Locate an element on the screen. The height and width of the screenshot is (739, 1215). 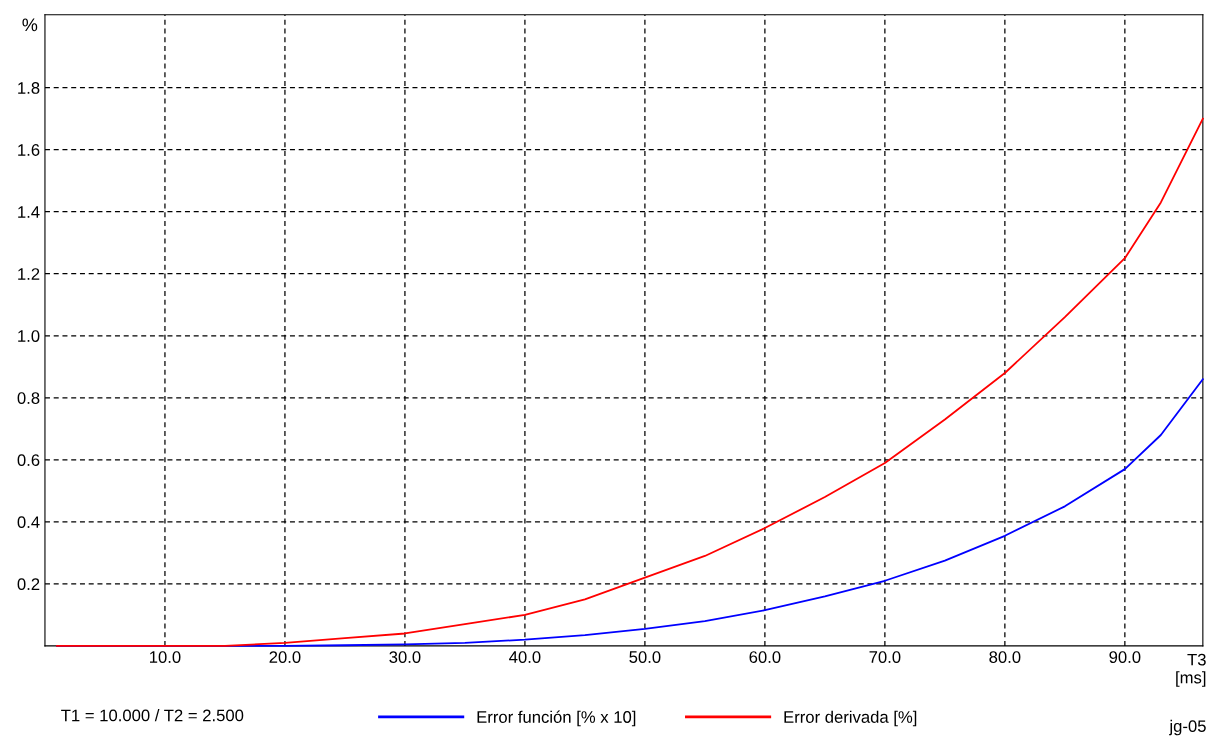
y-axis-title: % is located at coordinates (30, 25).